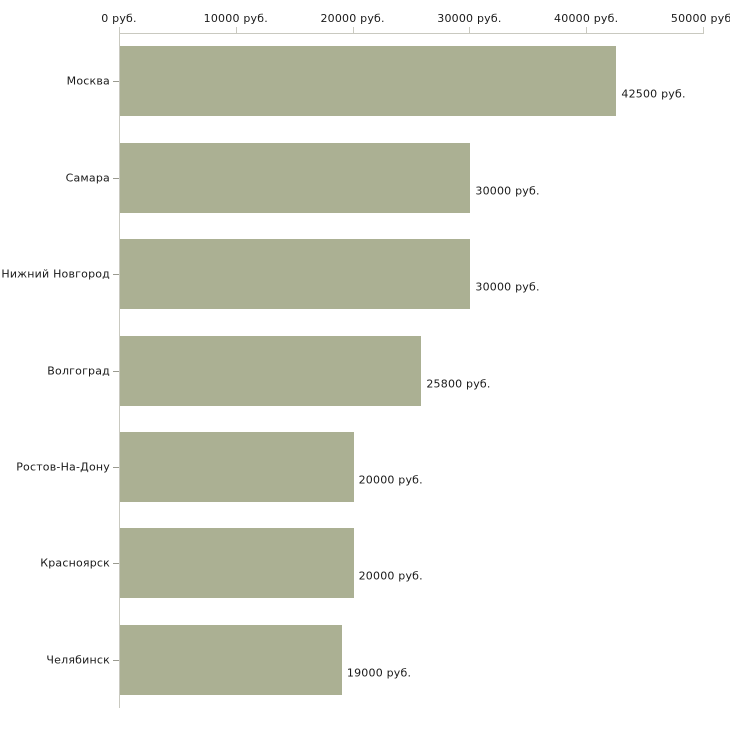 The image size is (730, 730). What do you see at coordinates (700, 18) in the screenshot?
I see `x-axis-tick-label: 50000 руб.` at bounding box center [700, 18].